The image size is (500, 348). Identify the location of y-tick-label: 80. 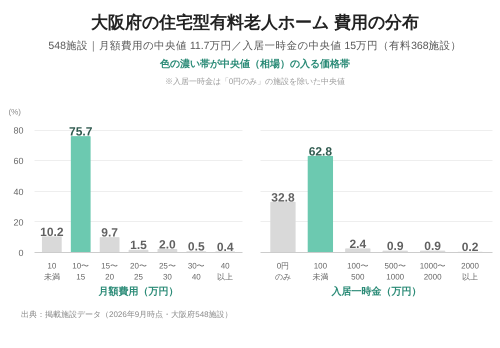
(18, 131).